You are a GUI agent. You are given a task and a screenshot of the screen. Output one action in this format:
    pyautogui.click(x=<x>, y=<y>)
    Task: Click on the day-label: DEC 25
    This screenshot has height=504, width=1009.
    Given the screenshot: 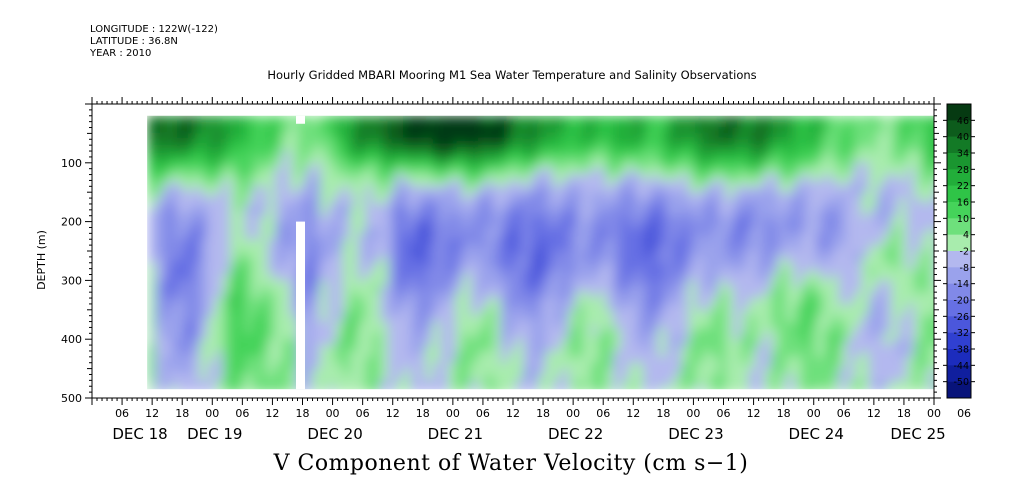 What is the action you would take?
    pyautogui.click(x=917, y=434)
    